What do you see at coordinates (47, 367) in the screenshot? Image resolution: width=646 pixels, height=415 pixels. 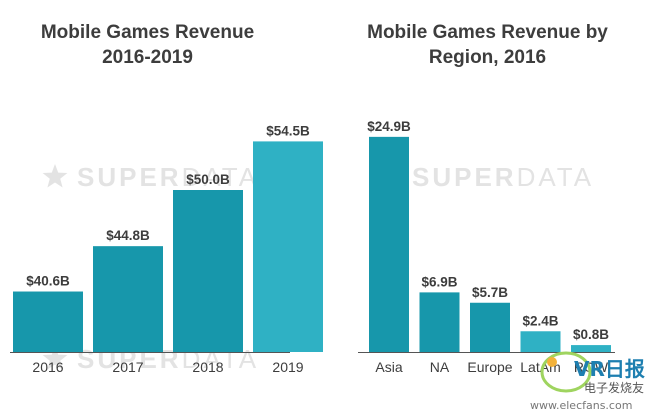 I see `x-tick-label: 2016` at bounding box center [47, 367].